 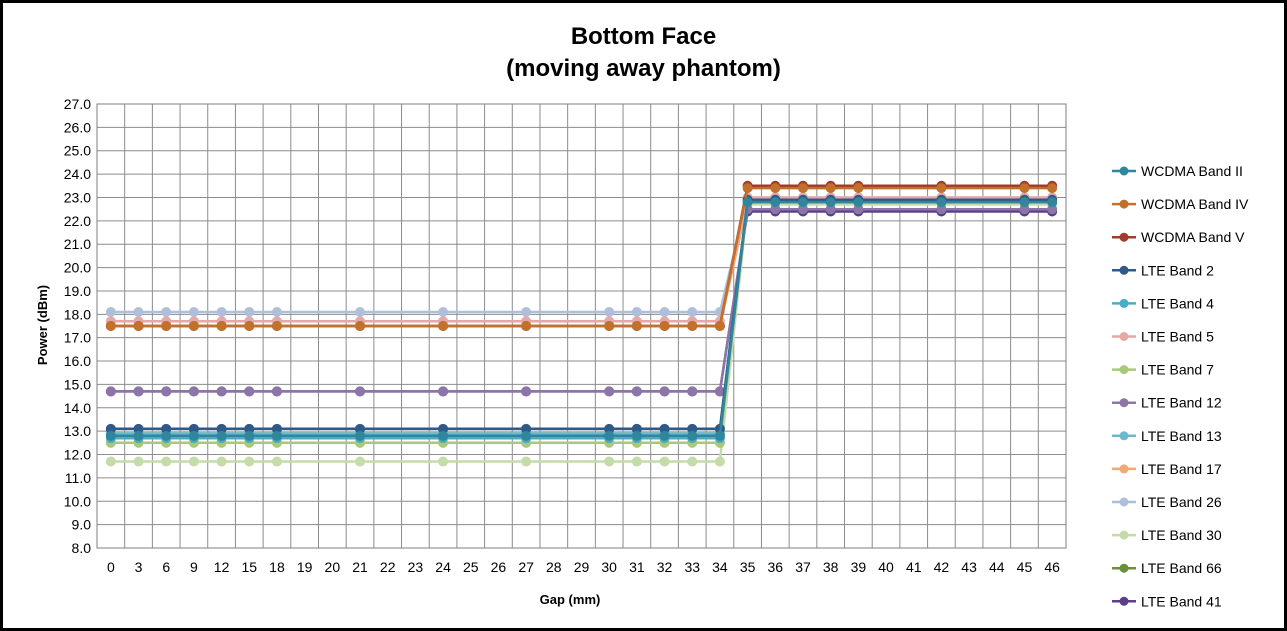 I want to click on legend-item: WCDMA Band V, so click(x=1178, y=237).